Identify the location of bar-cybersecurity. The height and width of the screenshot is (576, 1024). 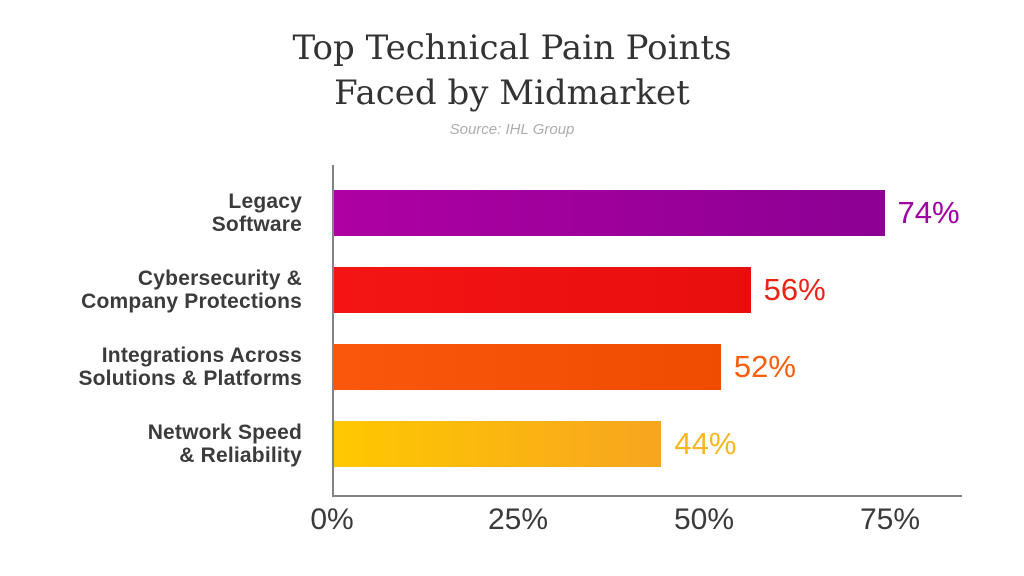
(542, 290).